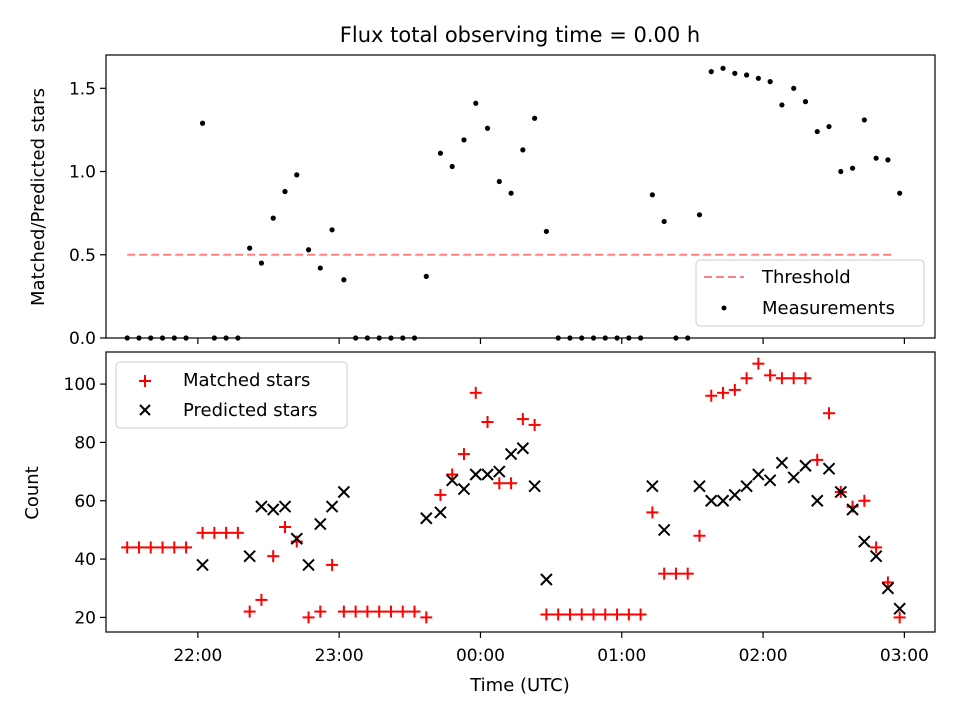 This screenshot has width=960, height=720. What do you see at coordinates (32, 492) in the screenshot?
I see `count-y-axis-label: Count` at bounding box center [32, 492].